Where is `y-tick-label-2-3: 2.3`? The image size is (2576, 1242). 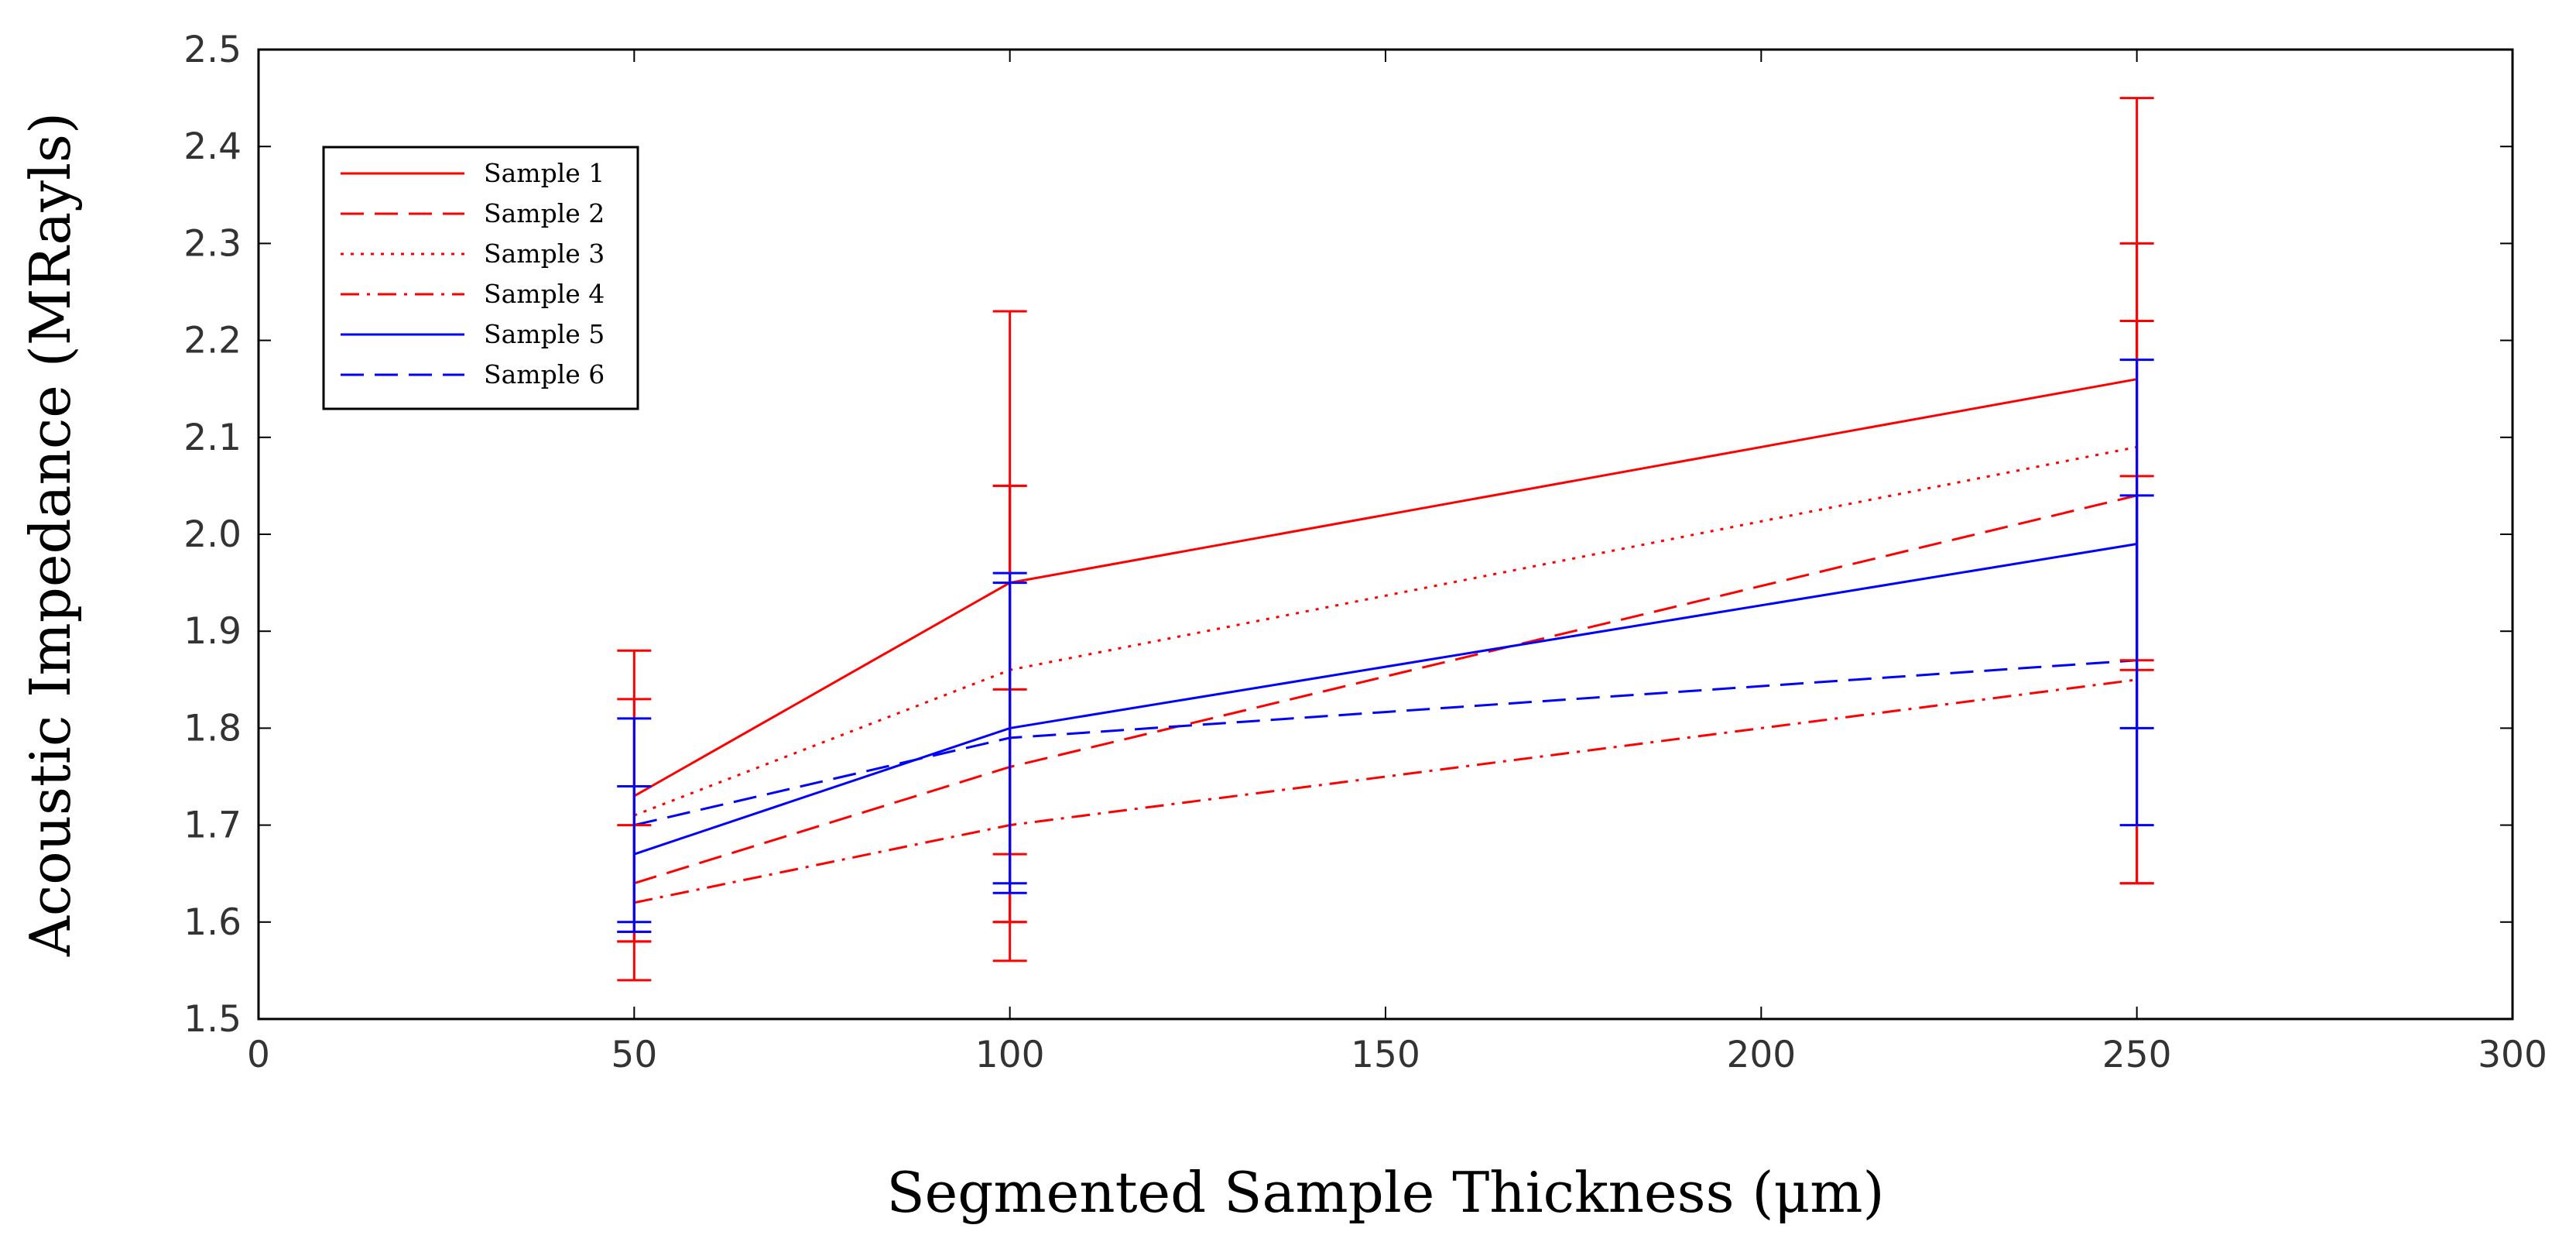 y-tick-label-2-3: 2.3 is located at coordinates (212, 243).